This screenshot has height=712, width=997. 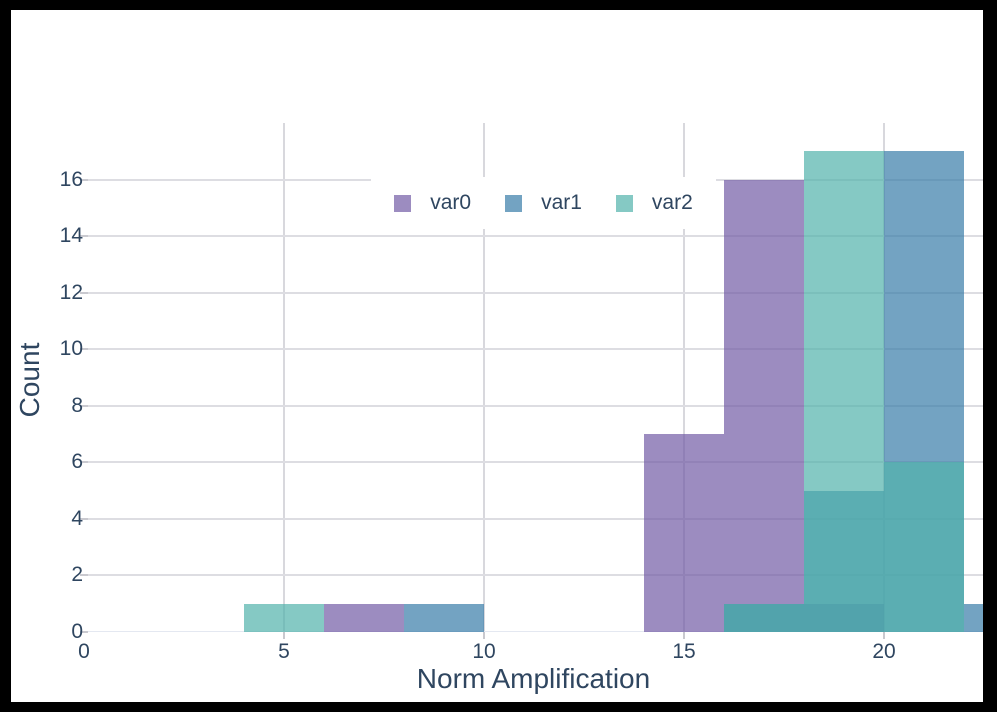 What do you see at coordinates (77, 575) in the screenshot?
I see `y-tick-label: 2` at bounding box center [77, 575].